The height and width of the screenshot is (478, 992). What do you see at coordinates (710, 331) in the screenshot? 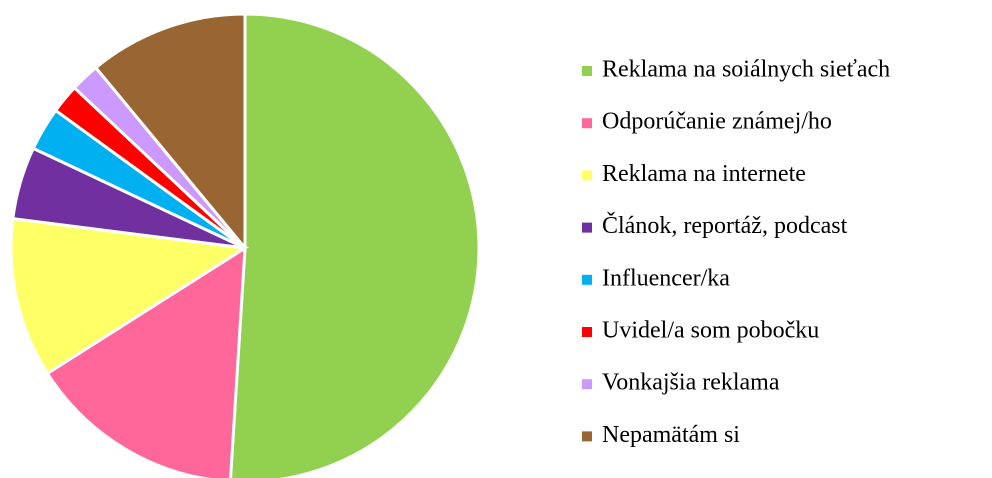
I see `legend-label: Uvidel/a som pobočku` at bounding box center [710, 331].